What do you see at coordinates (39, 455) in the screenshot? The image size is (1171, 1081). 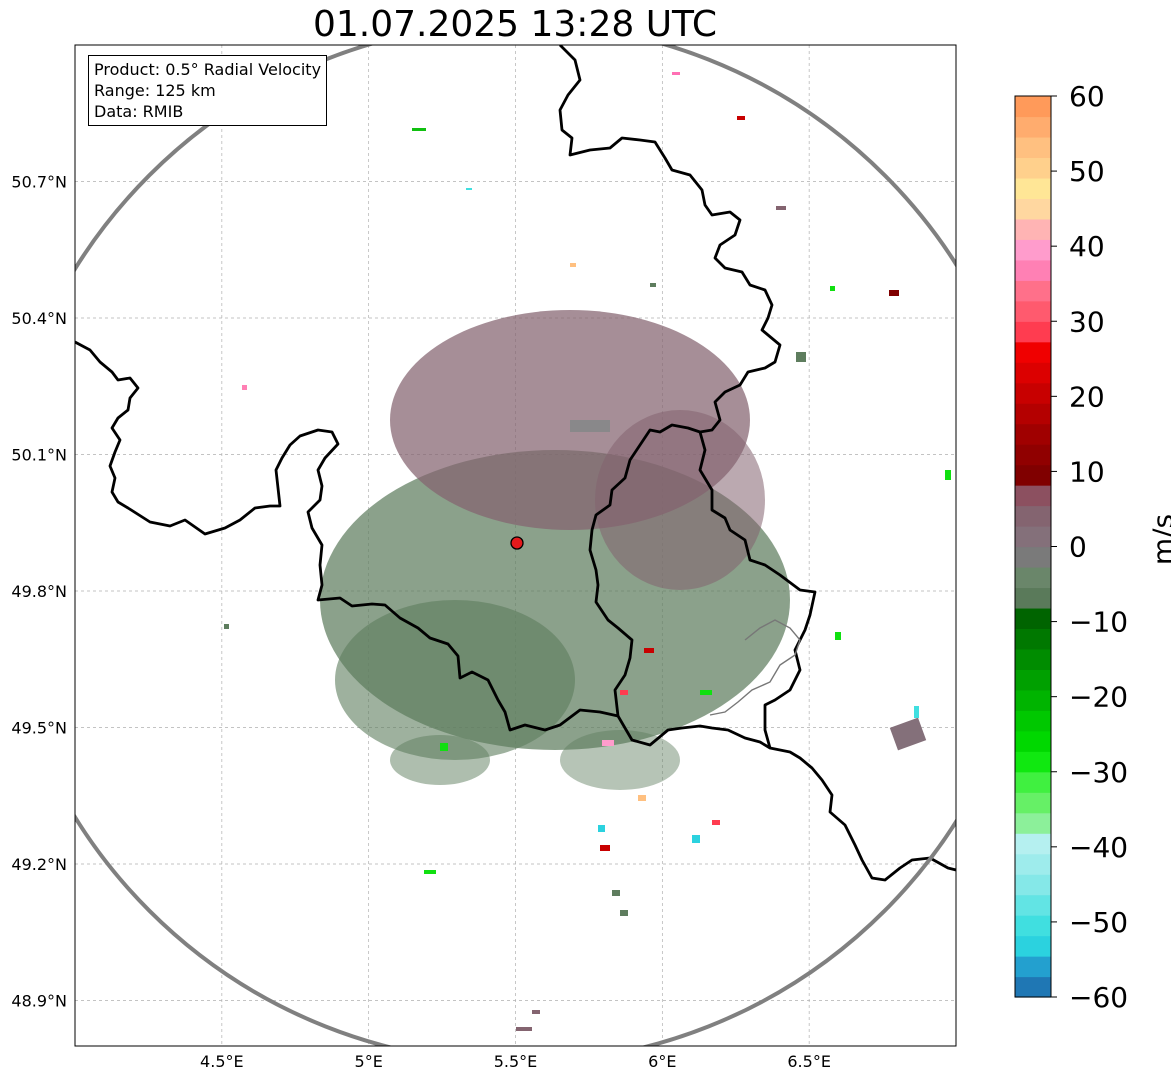 I see `lat-tick-label: 50.1°N` at bounding box center [39, 455].